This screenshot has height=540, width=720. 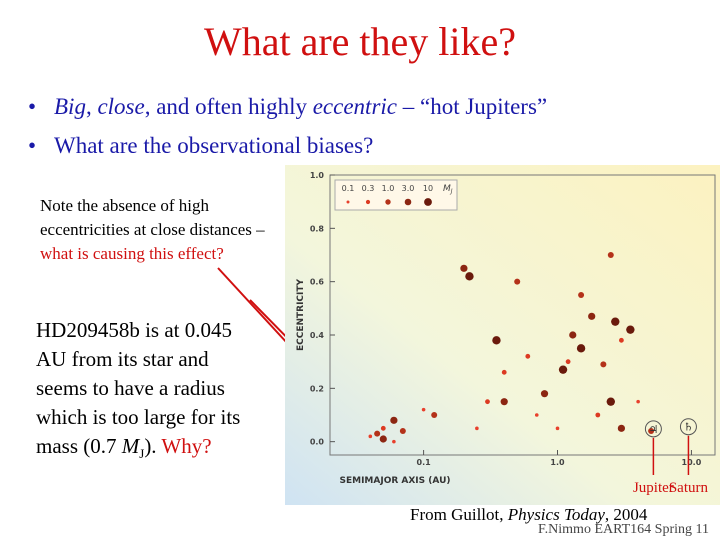 What do you see at coordinates (317, 282) in the screenshot?
I see `y-tick-label: 0.6` at bounding box center [317, 282].